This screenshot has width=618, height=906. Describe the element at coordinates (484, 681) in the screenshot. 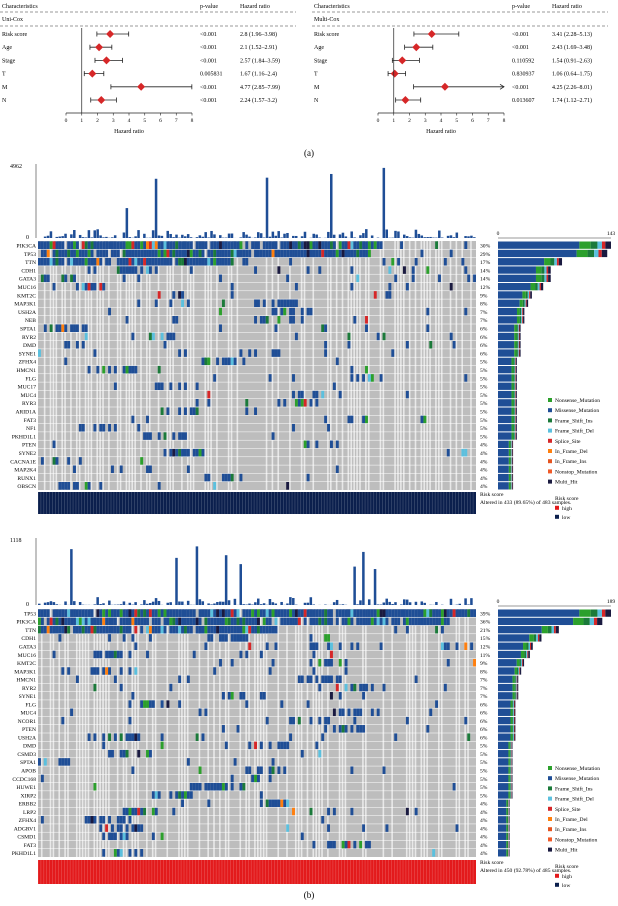

I see `percentage-label: 7%` at that location.